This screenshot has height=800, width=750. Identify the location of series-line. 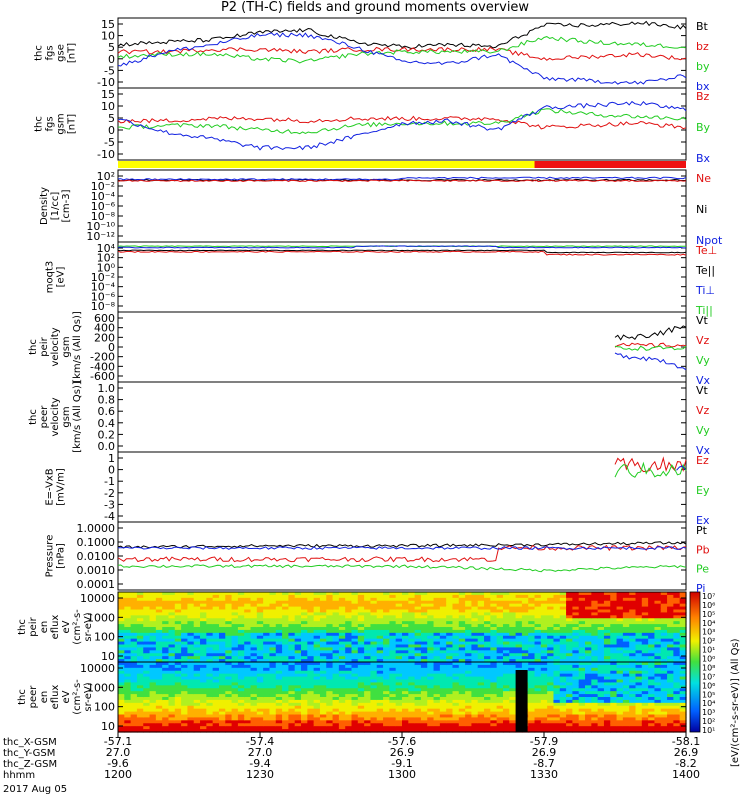
(402, 122).